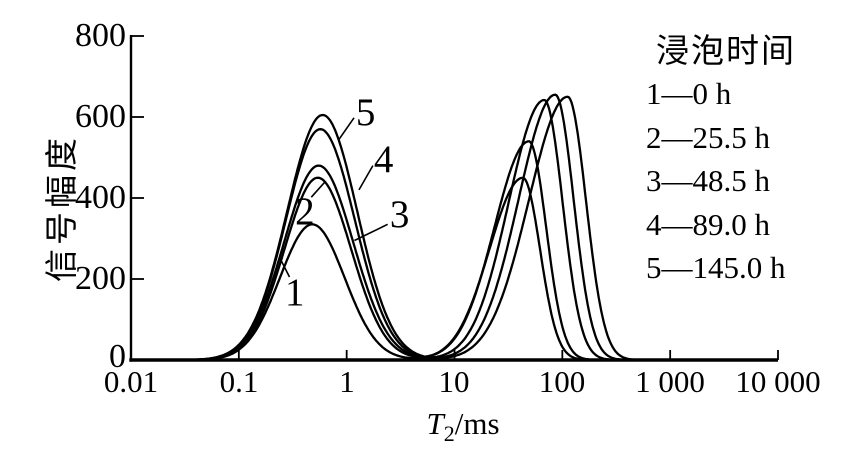  I want to click on y-tick-label-0: 0, so click(117, 356).